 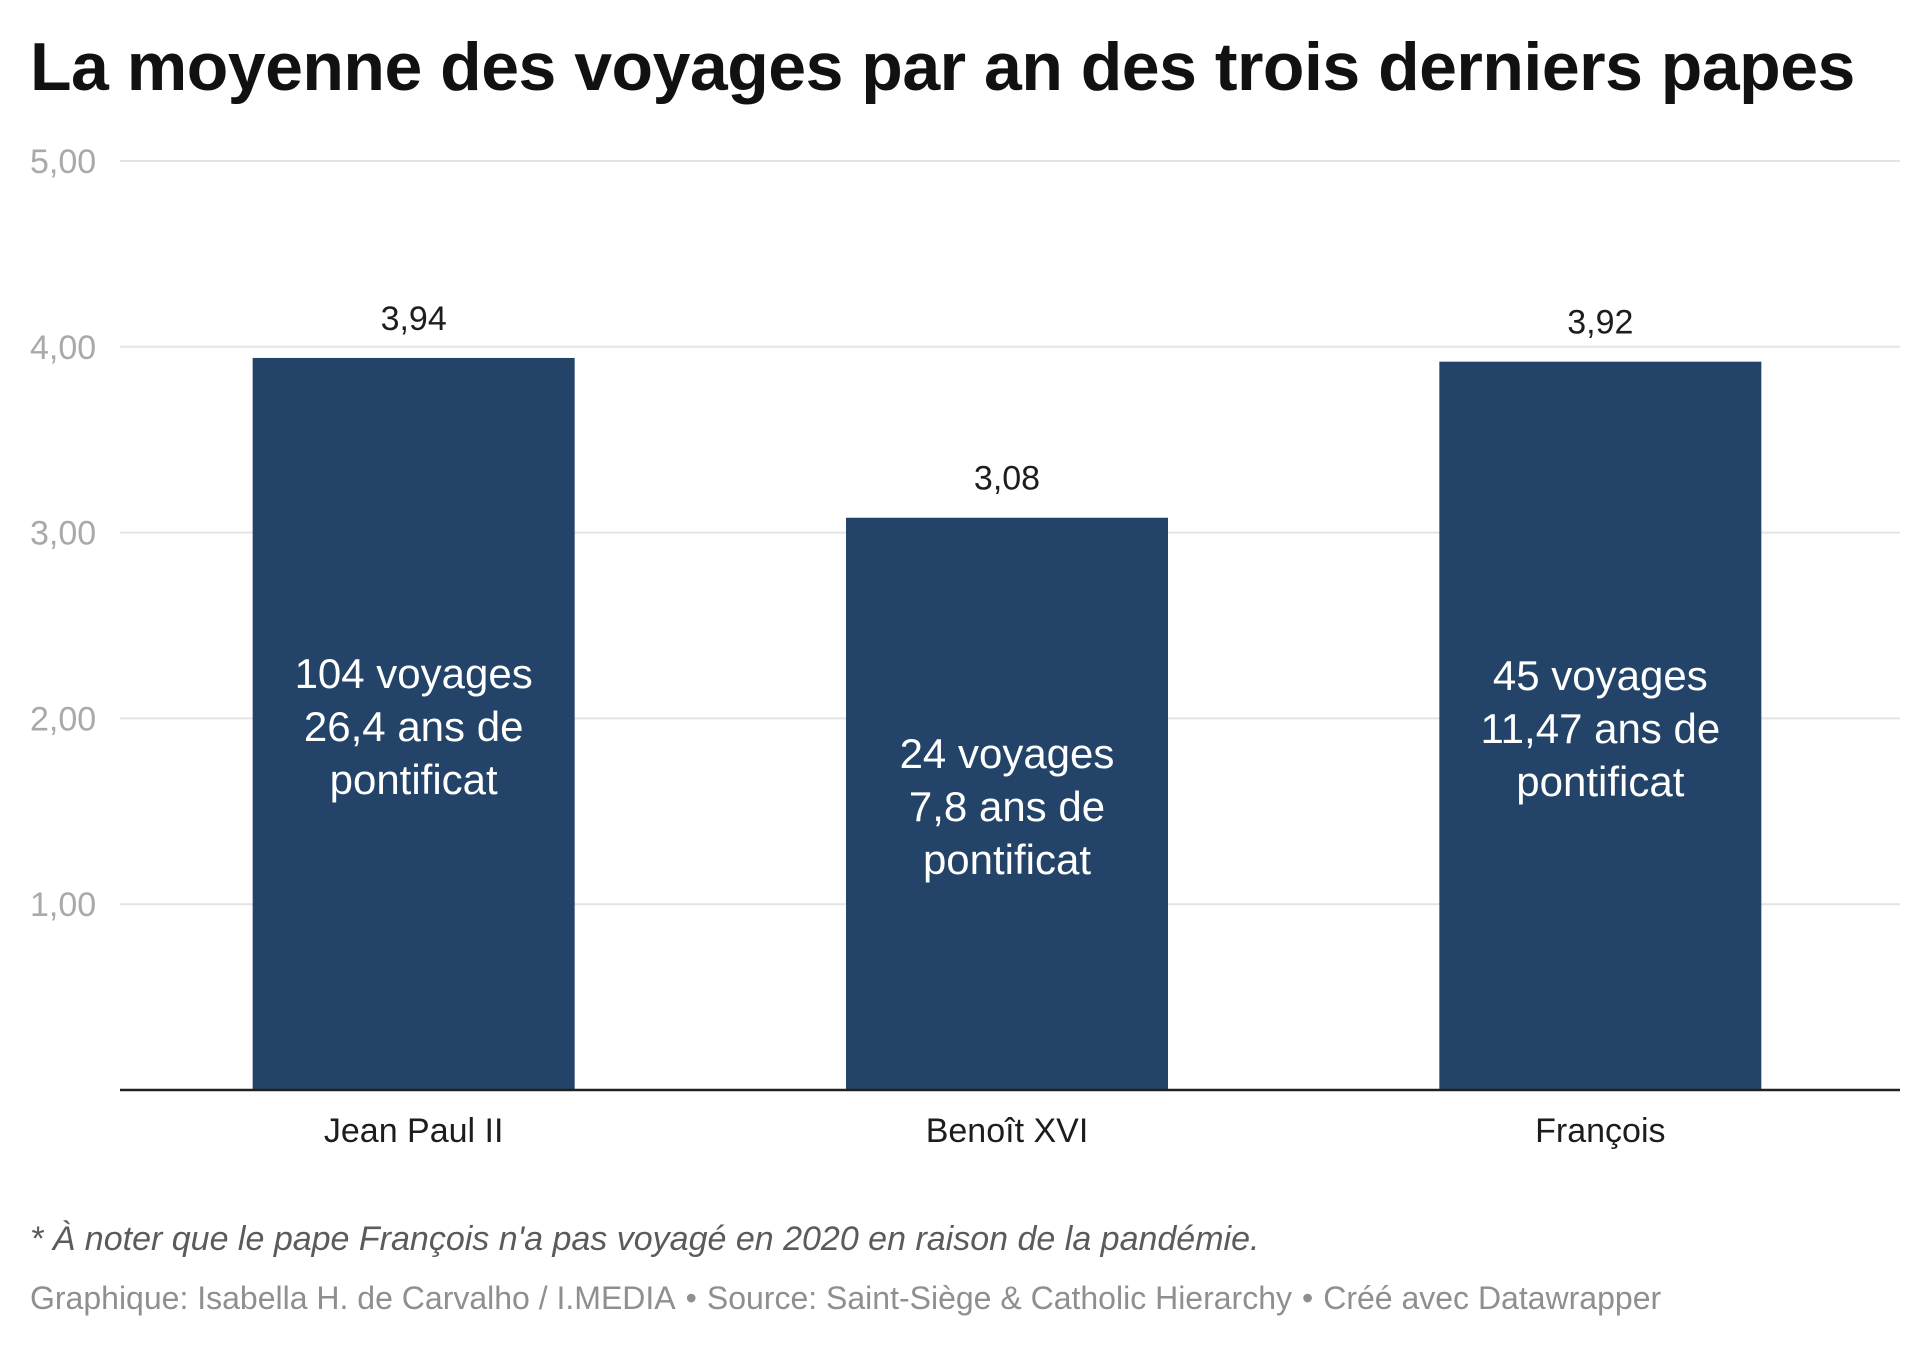 What do you see at coordinates (1600, 323) in the screenshot?
I see `bar-value-label: 3,92` at bounding box center [1600, 323].